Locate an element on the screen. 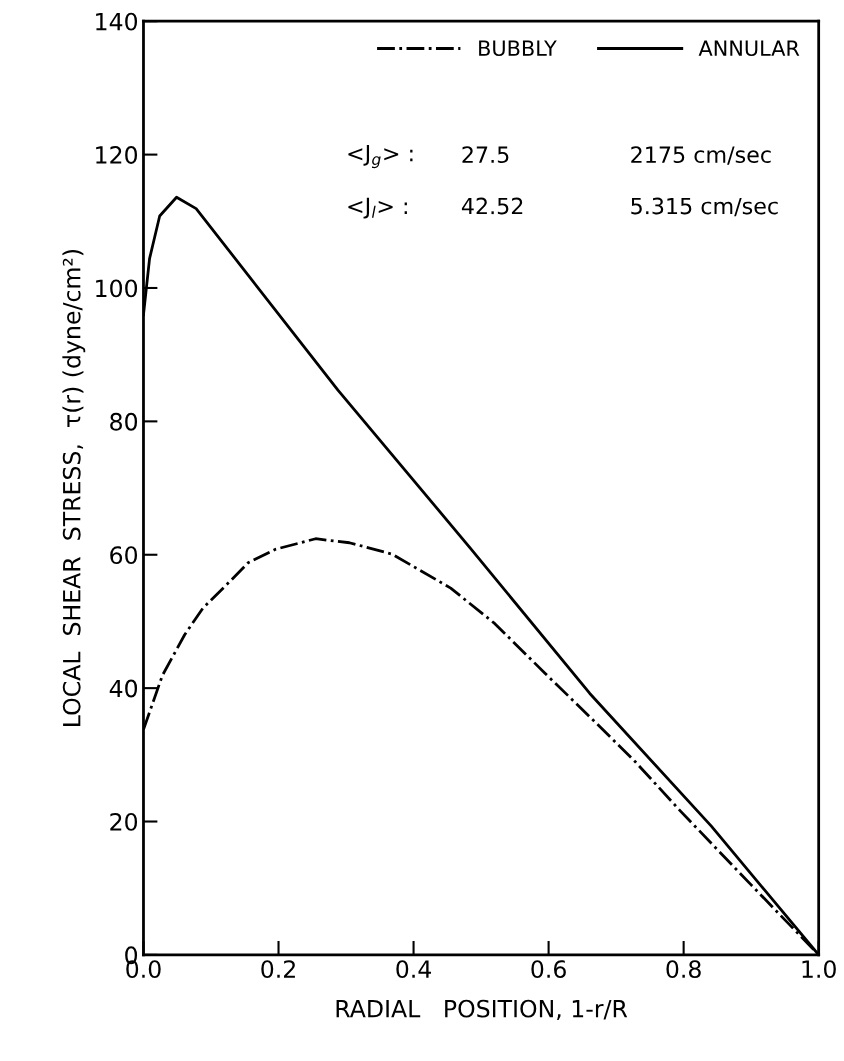 The width and height of the screenshot is (844, 1061). annotation: 5.315 cm/sec is located at coordinates (704, 207).